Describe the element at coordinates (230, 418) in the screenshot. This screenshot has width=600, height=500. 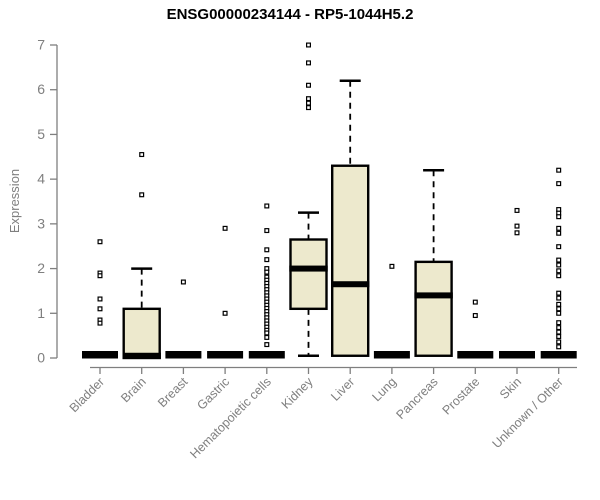
I see `x-tick-label-hematopoietic-cells: Hematopoietic cells` at that location.